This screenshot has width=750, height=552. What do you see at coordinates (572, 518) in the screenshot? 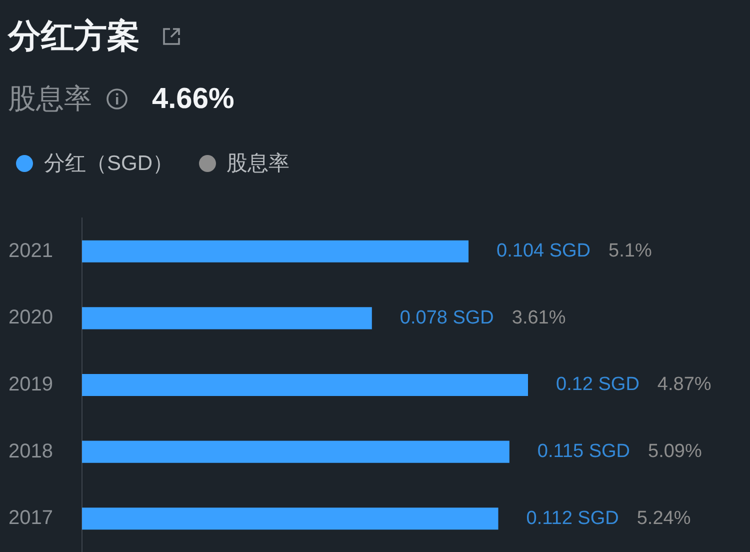
I see `data-label: 0.112 SGD` at bounding box center [572, 518].